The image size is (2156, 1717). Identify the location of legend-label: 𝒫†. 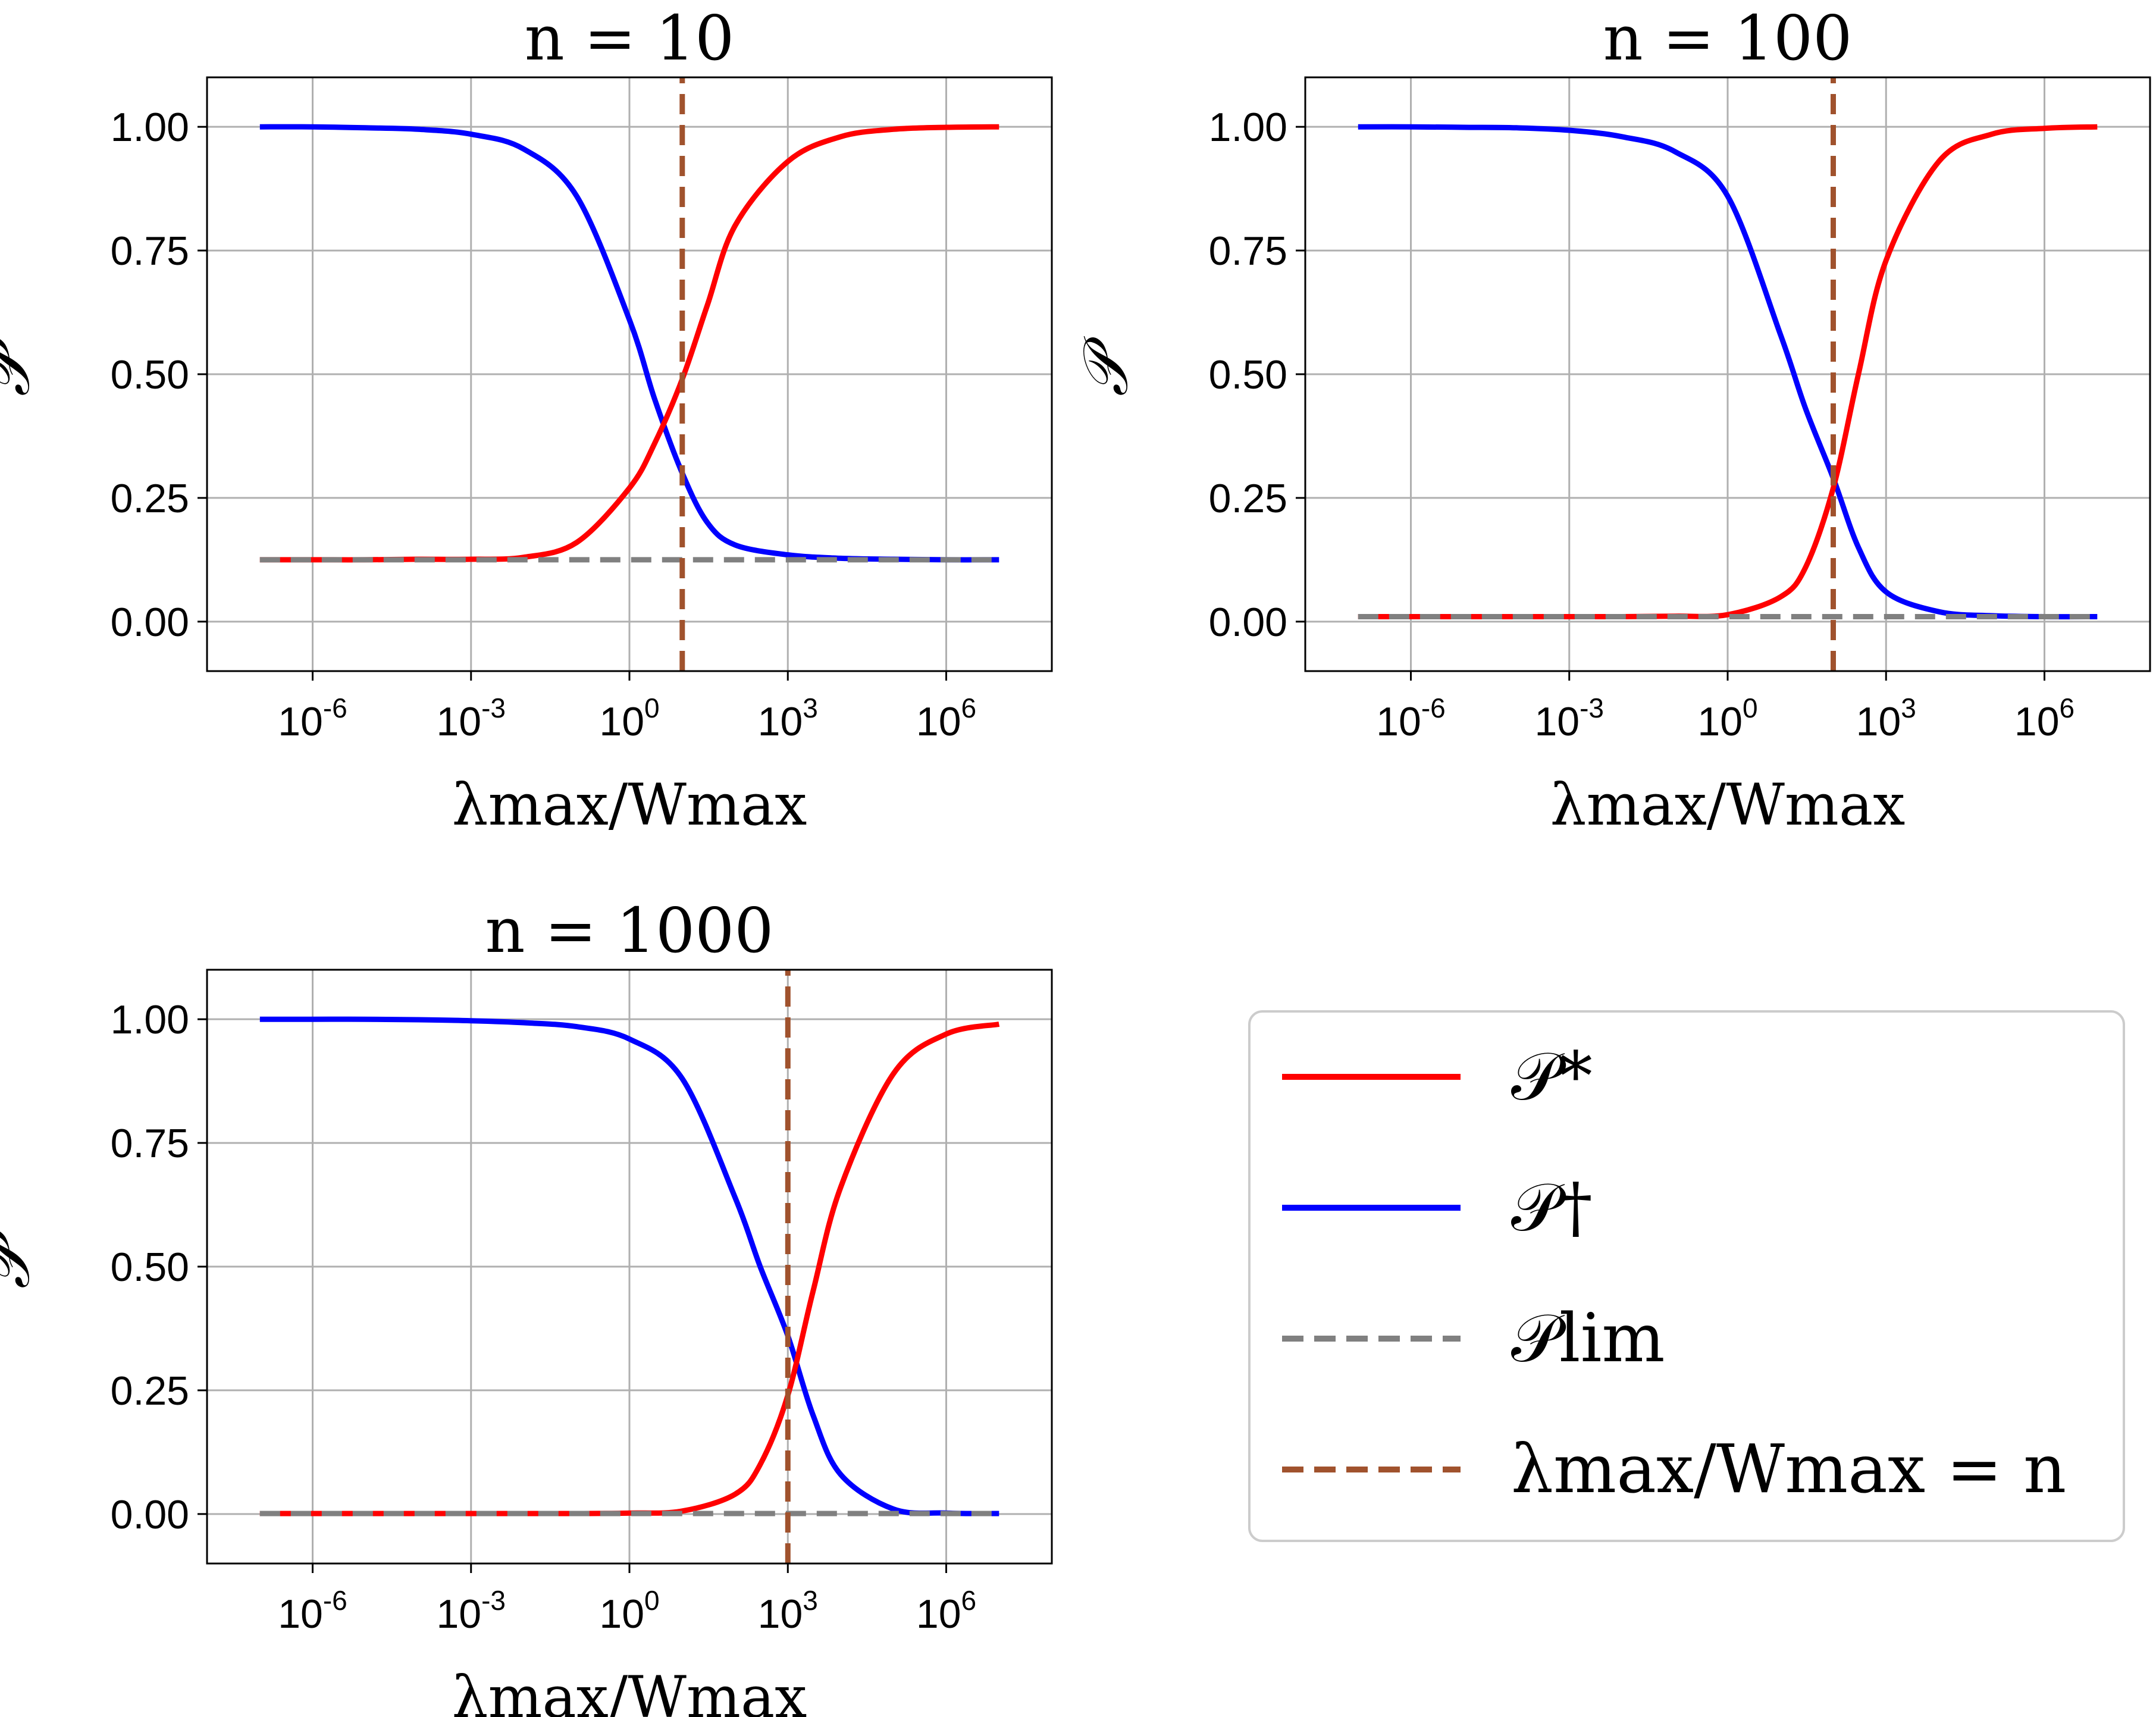
(1552, 1207).